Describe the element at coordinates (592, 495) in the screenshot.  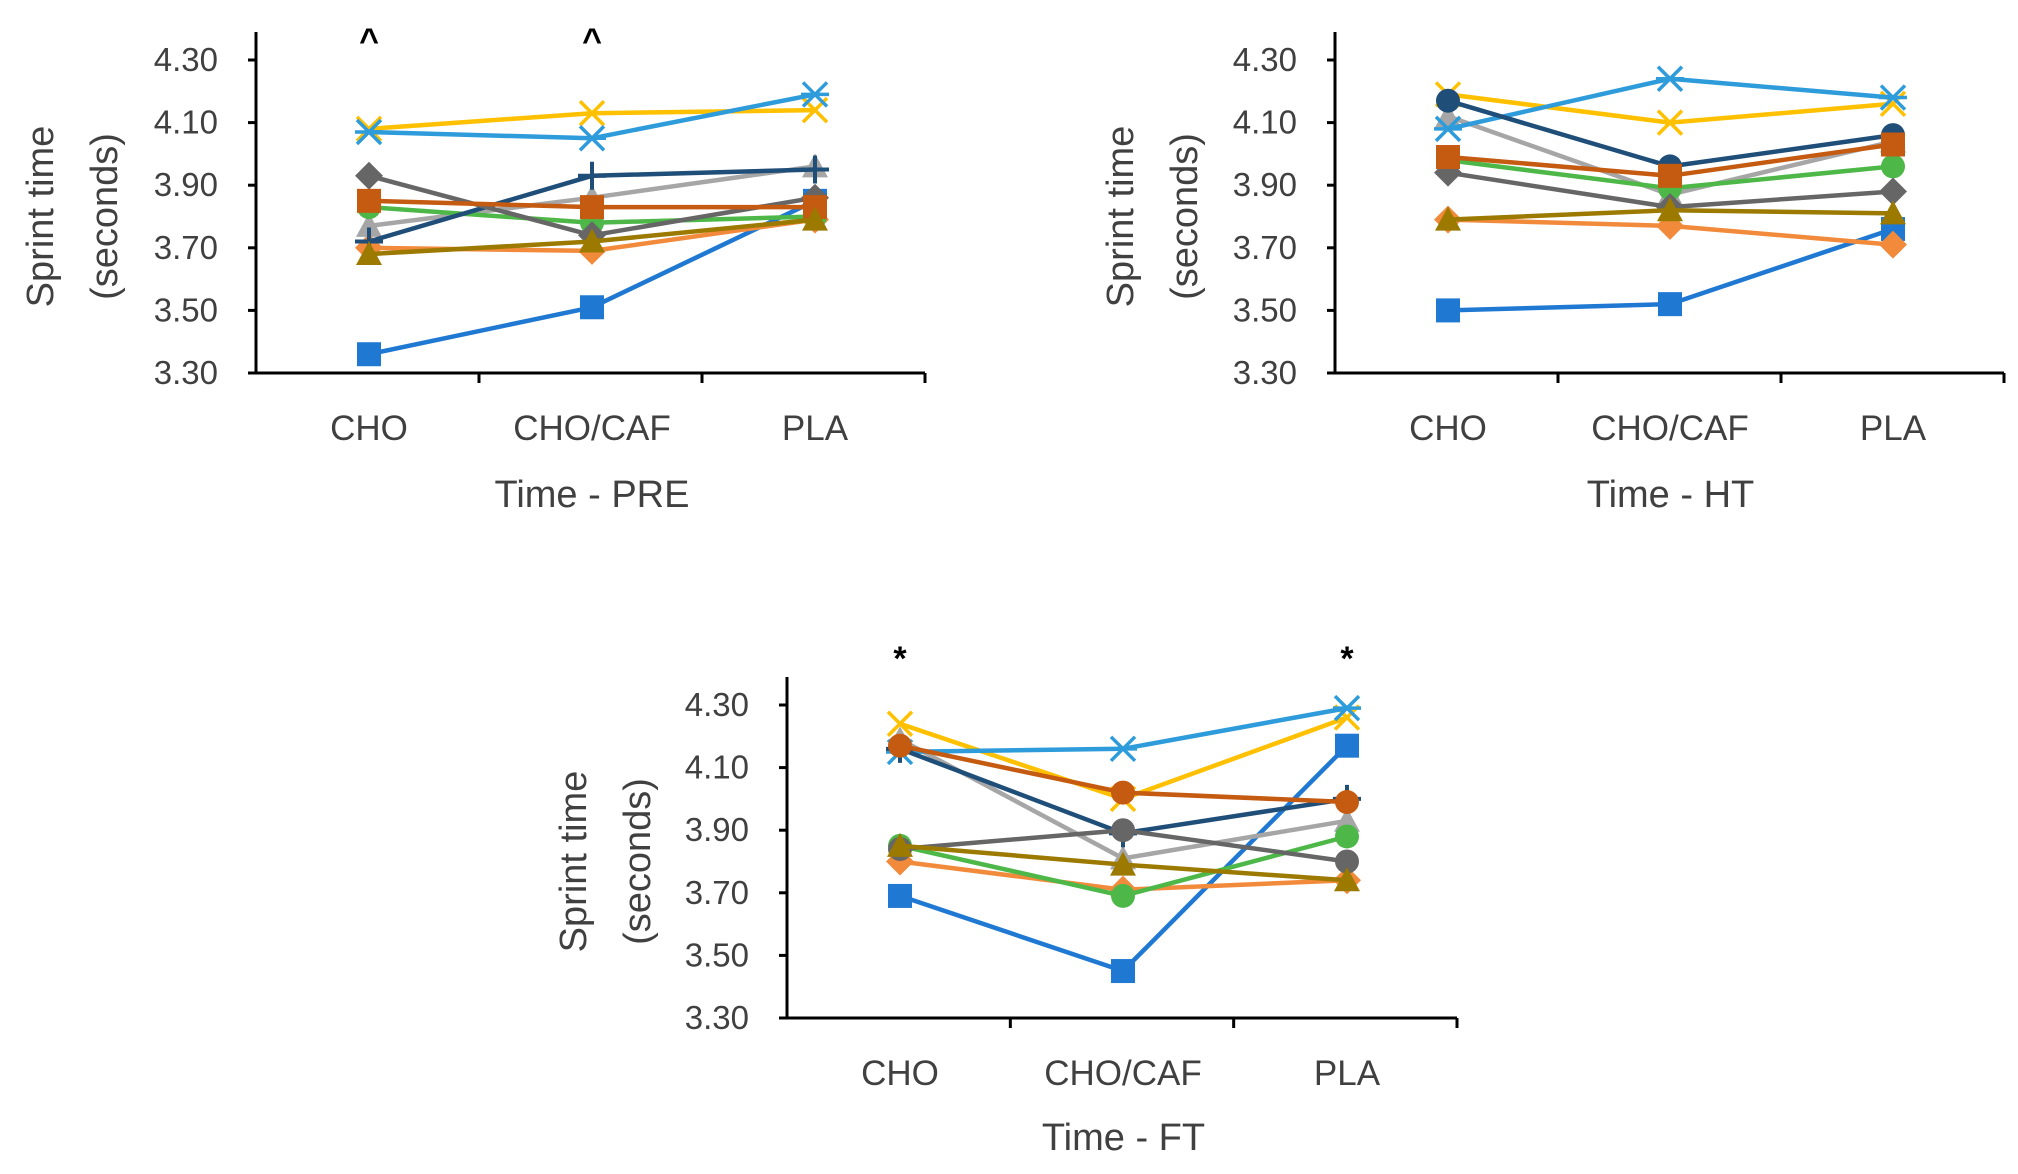
I see `x-axis-title: Time - PRE` at that location.